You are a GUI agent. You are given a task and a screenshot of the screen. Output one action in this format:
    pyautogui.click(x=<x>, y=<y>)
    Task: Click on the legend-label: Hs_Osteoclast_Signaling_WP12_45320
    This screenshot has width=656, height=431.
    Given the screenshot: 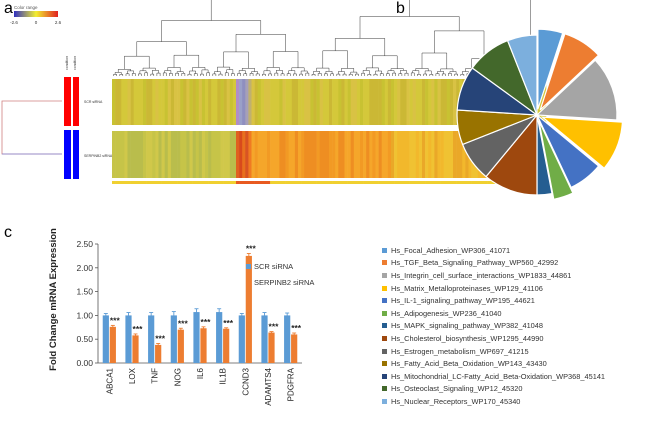 What is the action you would take?
    pyautogui.click(x=457, y=389)
    